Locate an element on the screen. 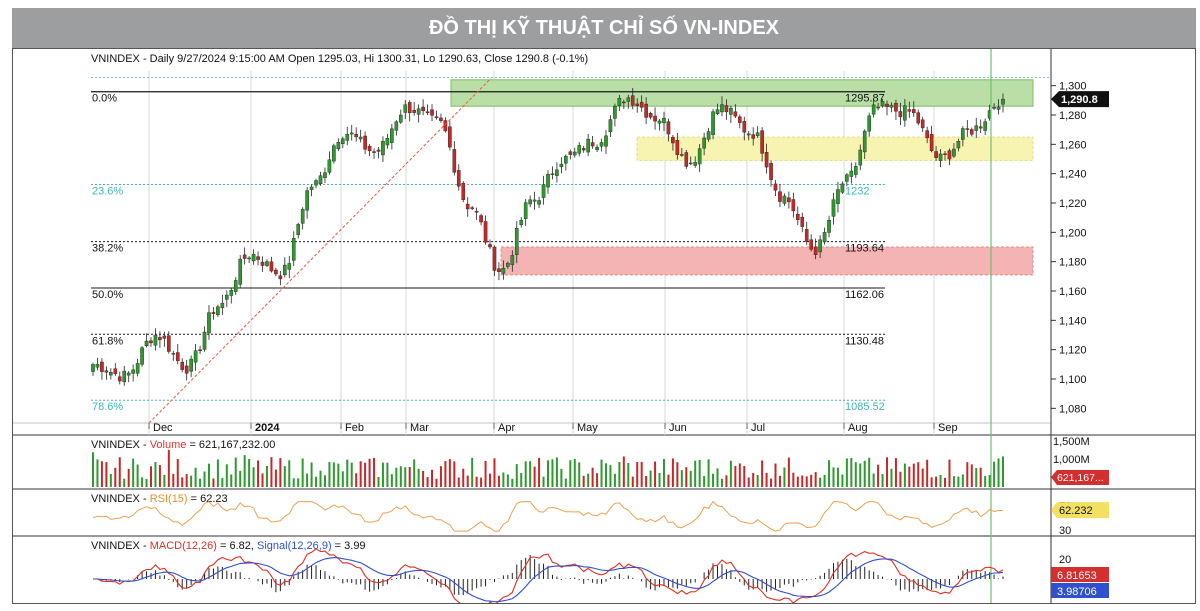 This screenshot has height=611, width=1200. fib-pct-label: 78.6% is located at coordinates (107, 407).